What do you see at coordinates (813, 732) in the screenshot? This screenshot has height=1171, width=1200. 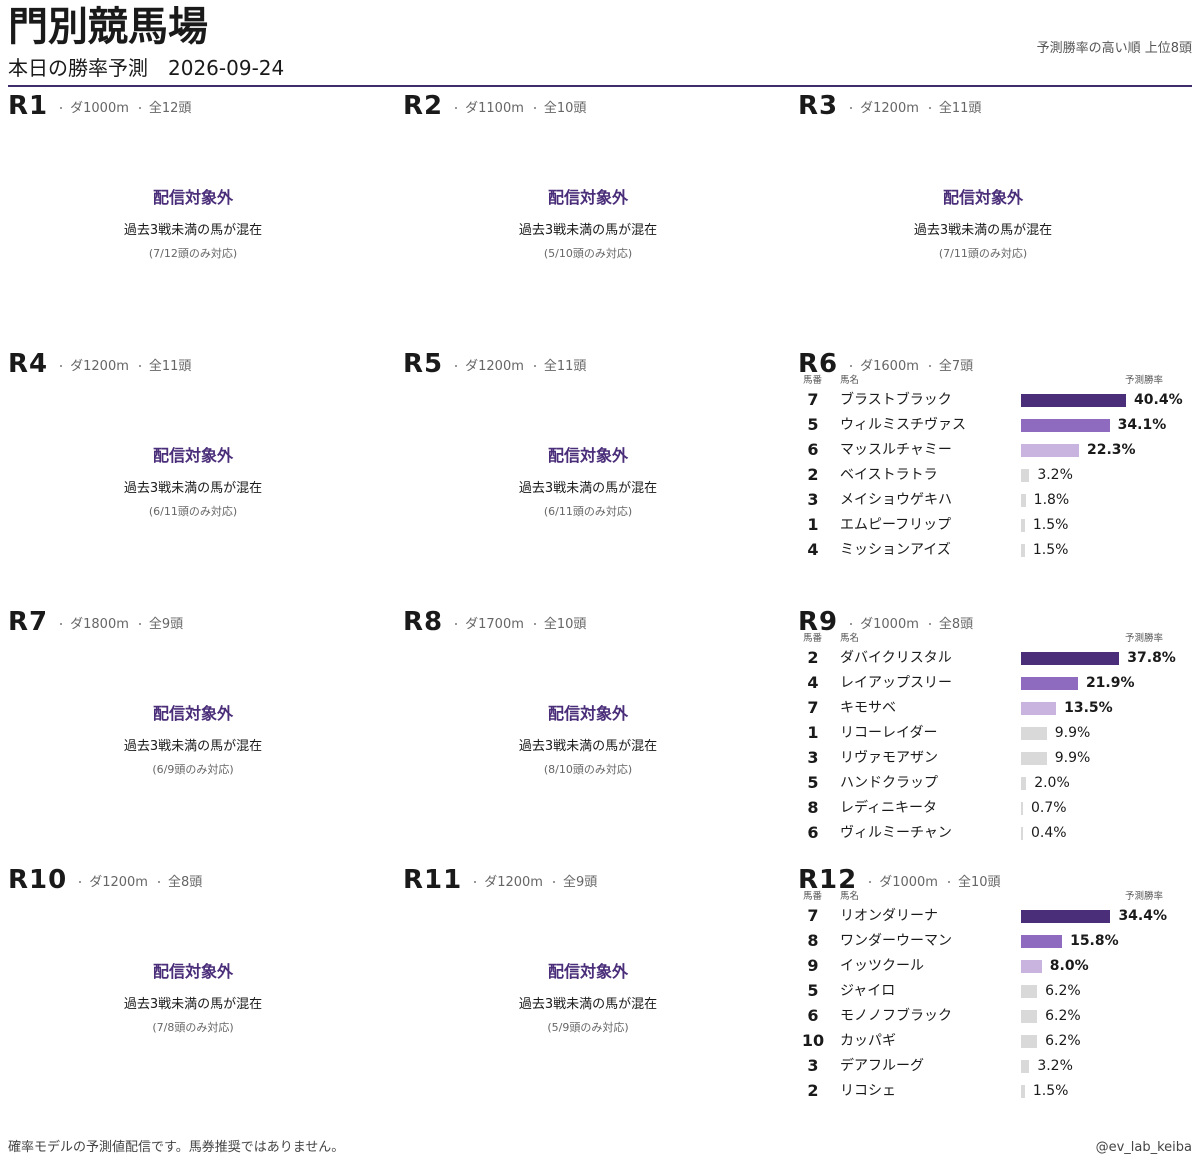 I see `horse-number: 1` at bounding box center [813, 732].